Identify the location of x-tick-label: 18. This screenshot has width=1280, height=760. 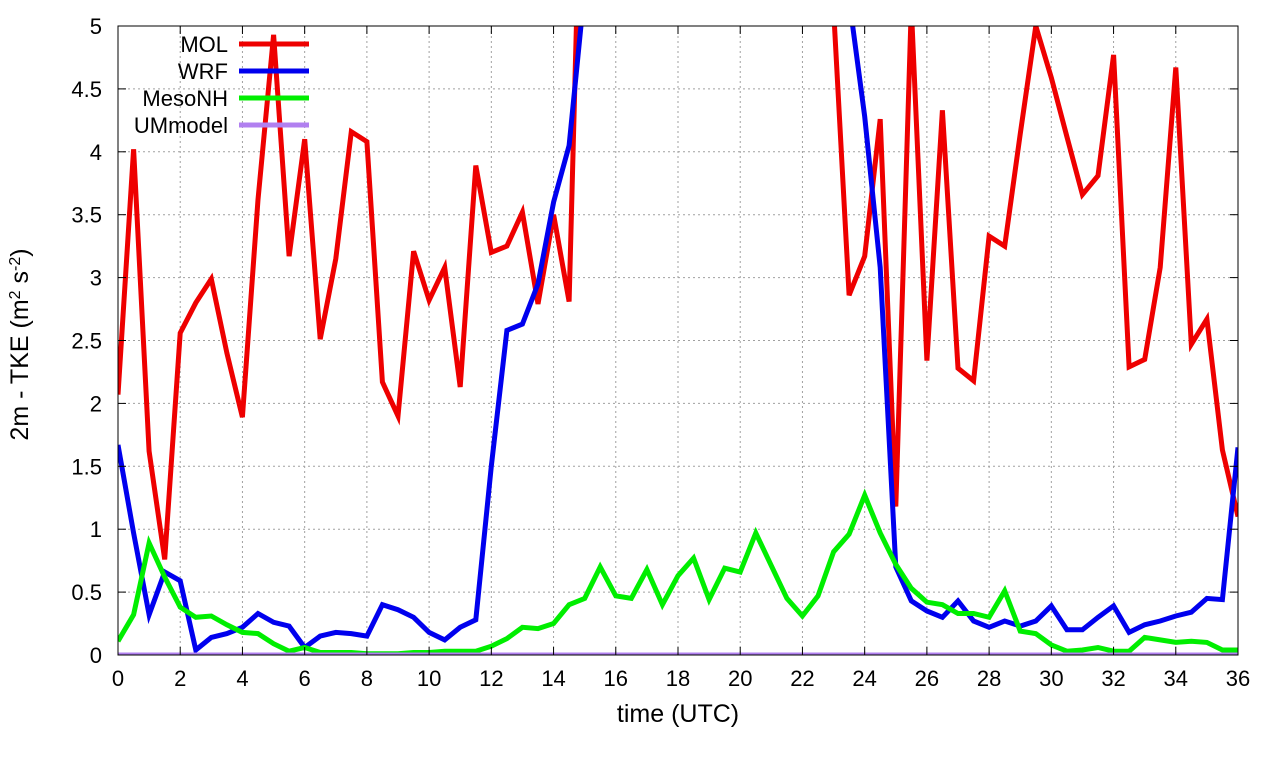
(678, 678).